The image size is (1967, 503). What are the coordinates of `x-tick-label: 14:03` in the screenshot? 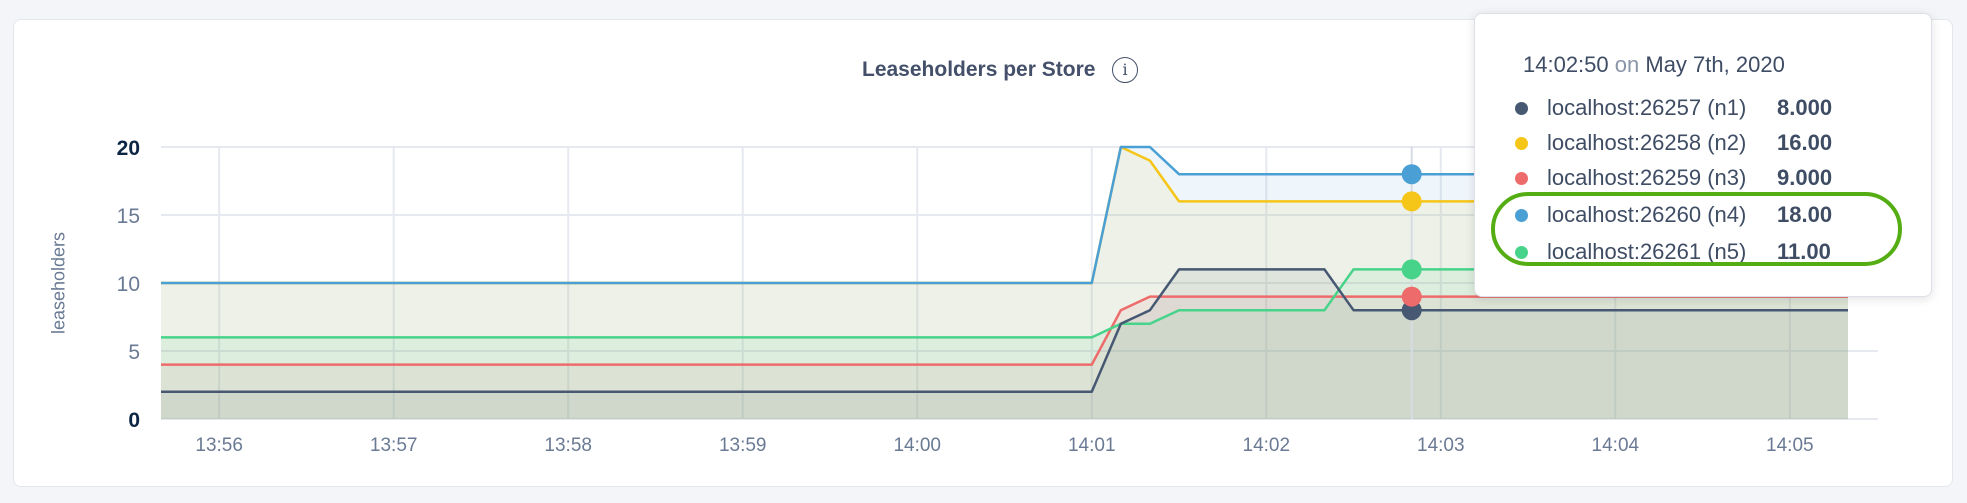 It's located at (1441, 445).